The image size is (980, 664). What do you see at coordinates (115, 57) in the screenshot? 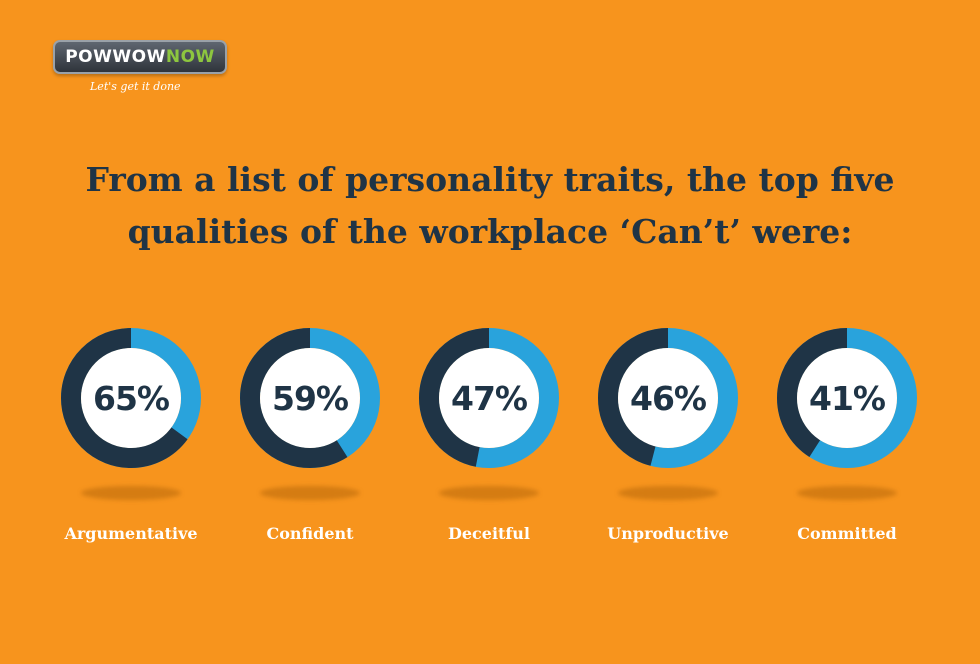
I see `logo-text-powwow: POWWOW` at bounding box center [115, 57].